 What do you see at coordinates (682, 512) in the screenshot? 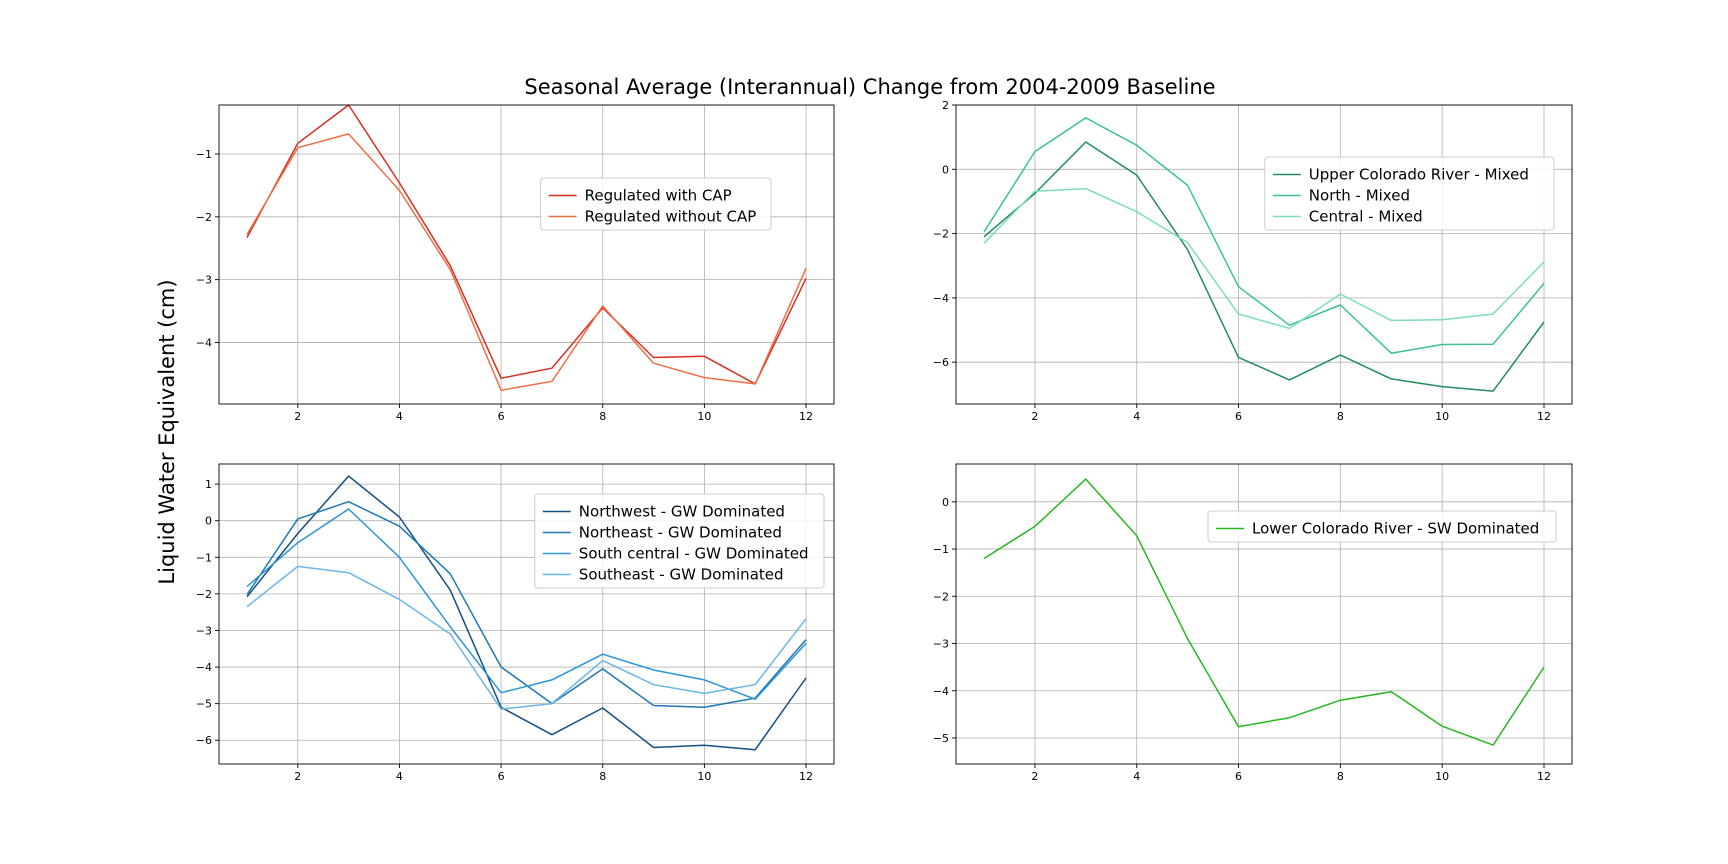
I see `legend-label: Northwest - GW Dominated` at bounding box center [682, 512].